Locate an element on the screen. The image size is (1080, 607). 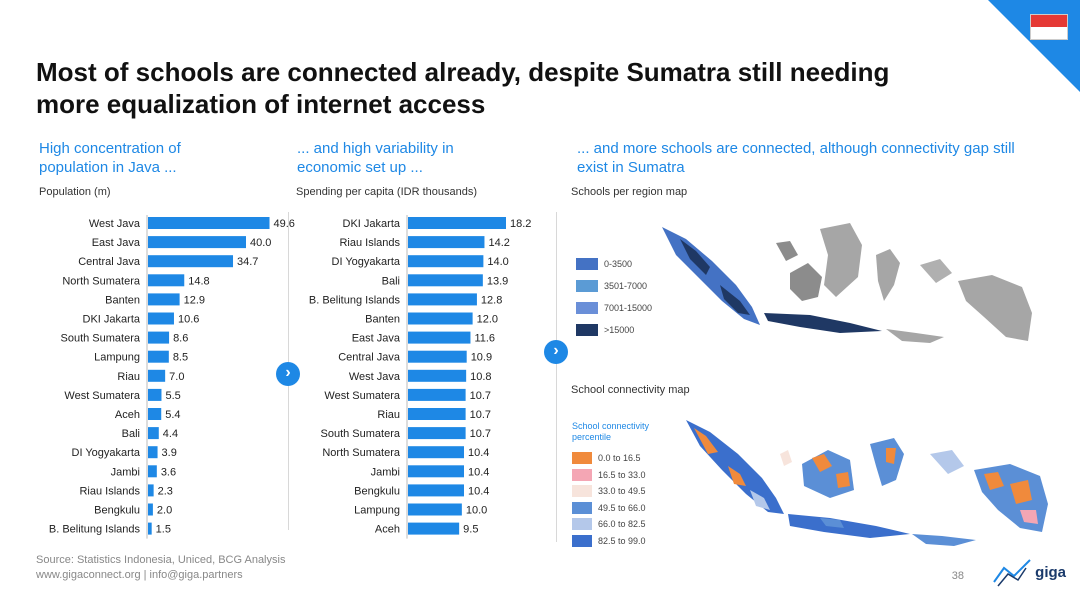
map2-legend-item: 0.0 to 16.5 is located at coordinates (606, 458).